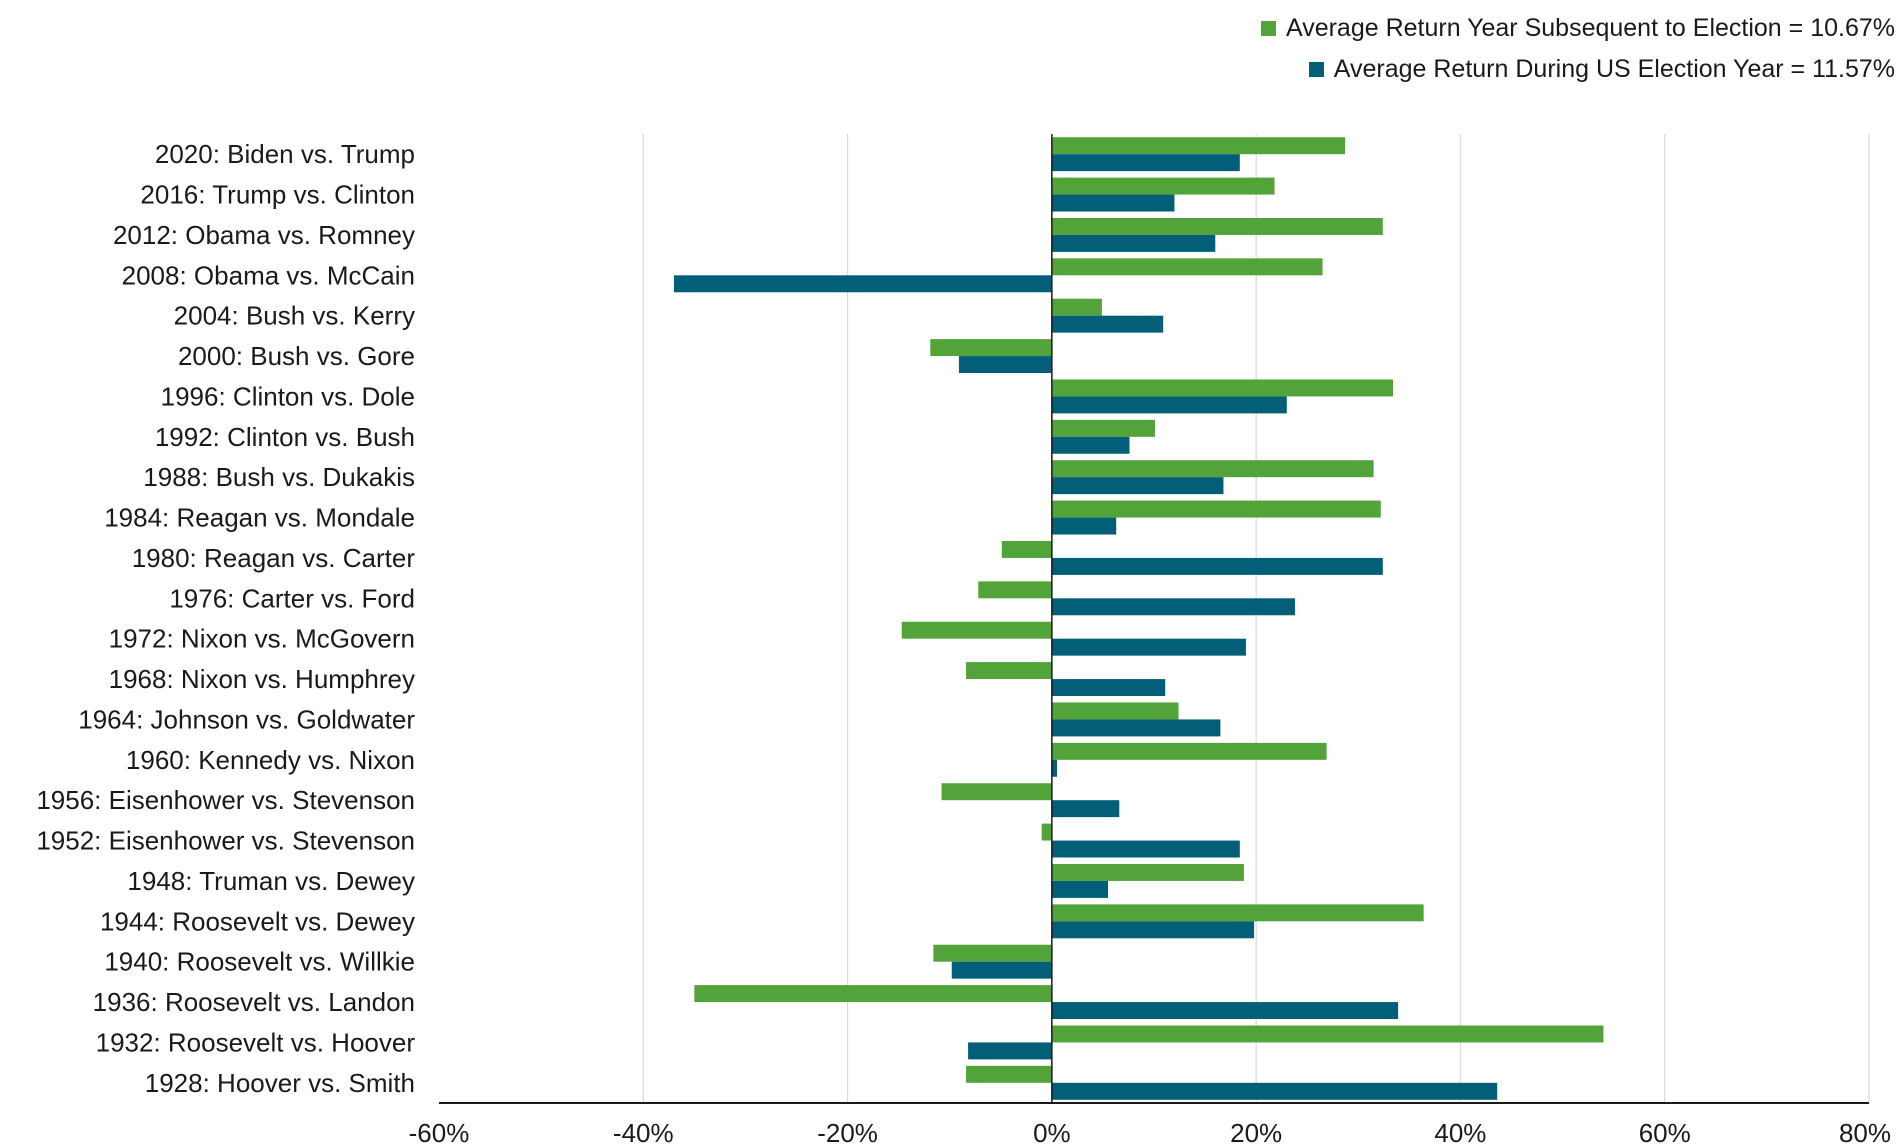  Describe the element at coordinates (256, 1042) in the screenshot. I see `category-label: 1932: Roosevelt vs. Hoover` at that location.